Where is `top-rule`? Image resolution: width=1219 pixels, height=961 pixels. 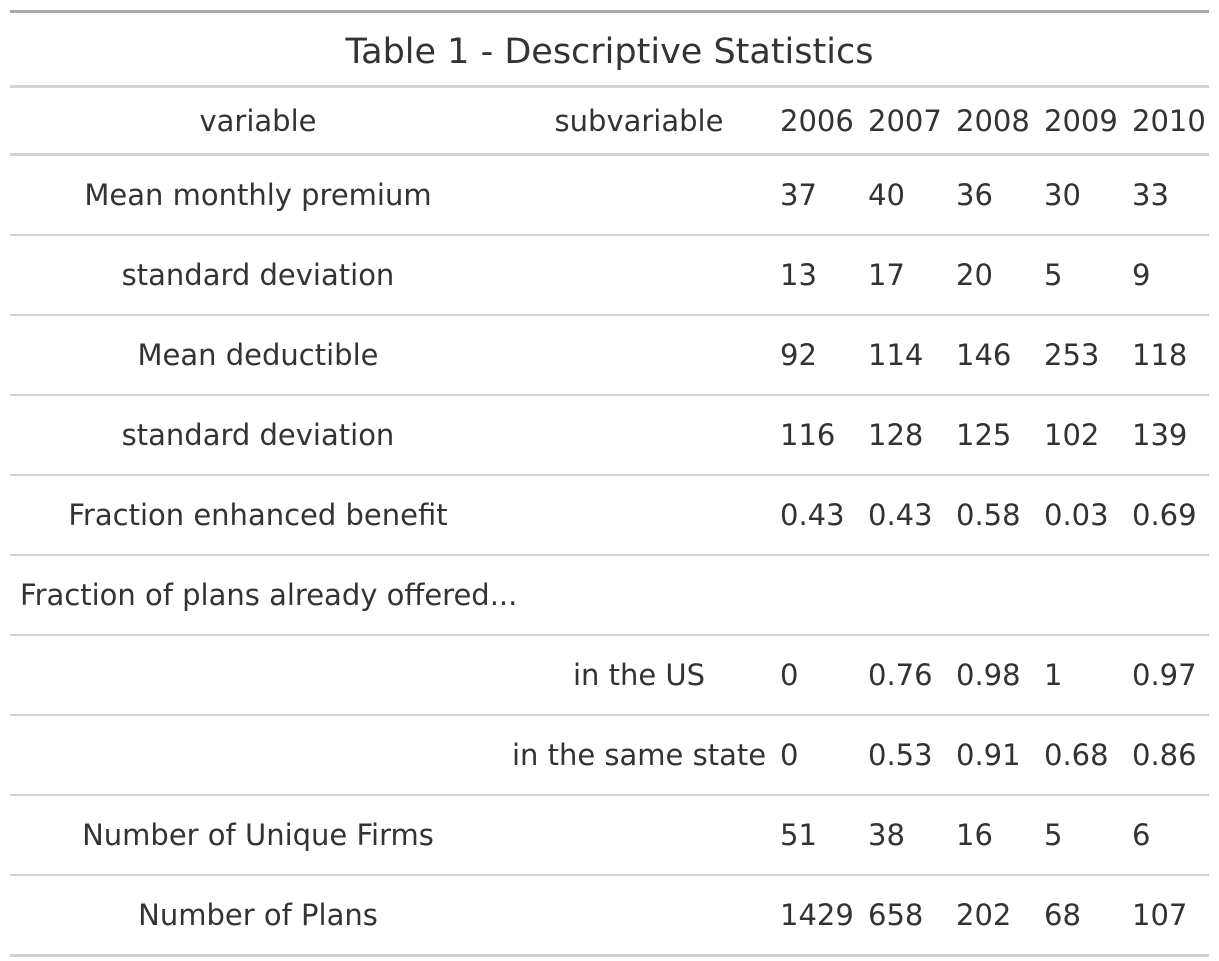 top-rule is located at coordinates (609, 11).